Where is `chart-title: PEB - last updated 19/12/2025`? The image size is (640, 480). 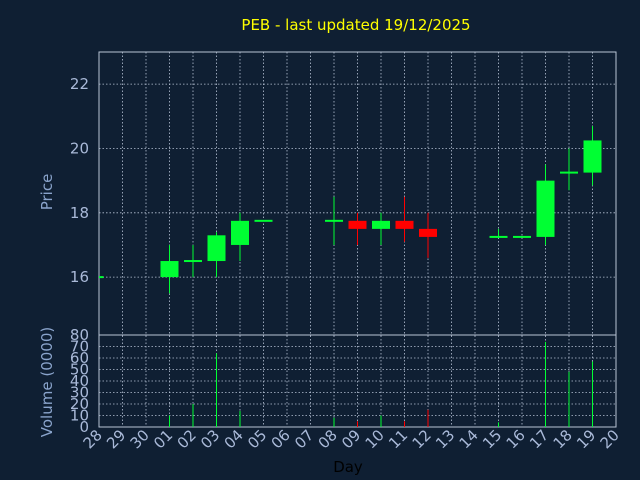 chart-title: PEB - last updated 19/12/2025 is located at coordinates (355, 25).